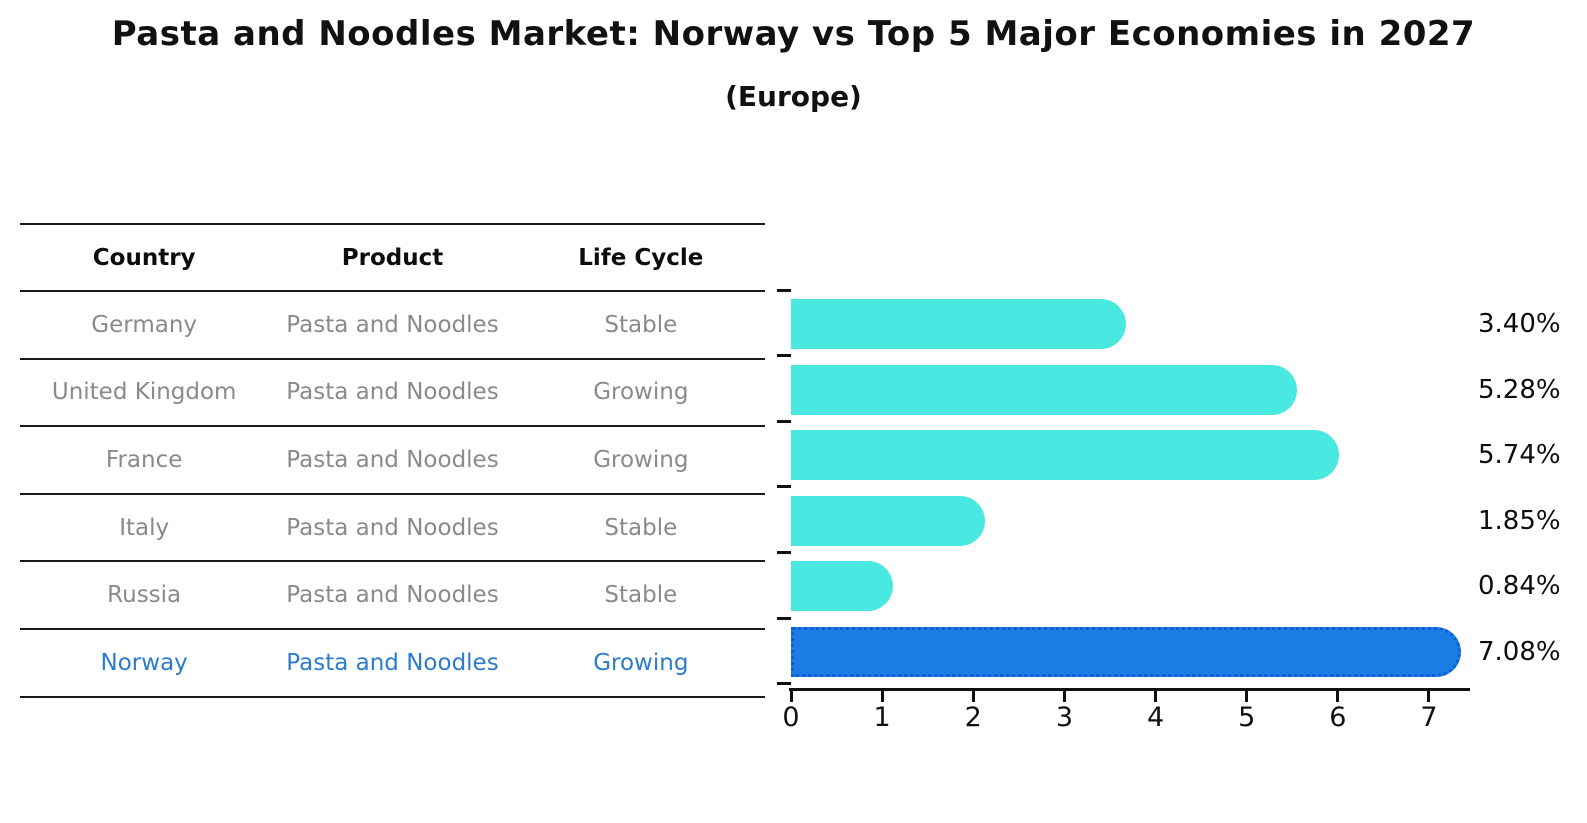  Describe the element at coordinates (1155, 717) in the screenshot. I see `x-tick-label: 4` at that location.